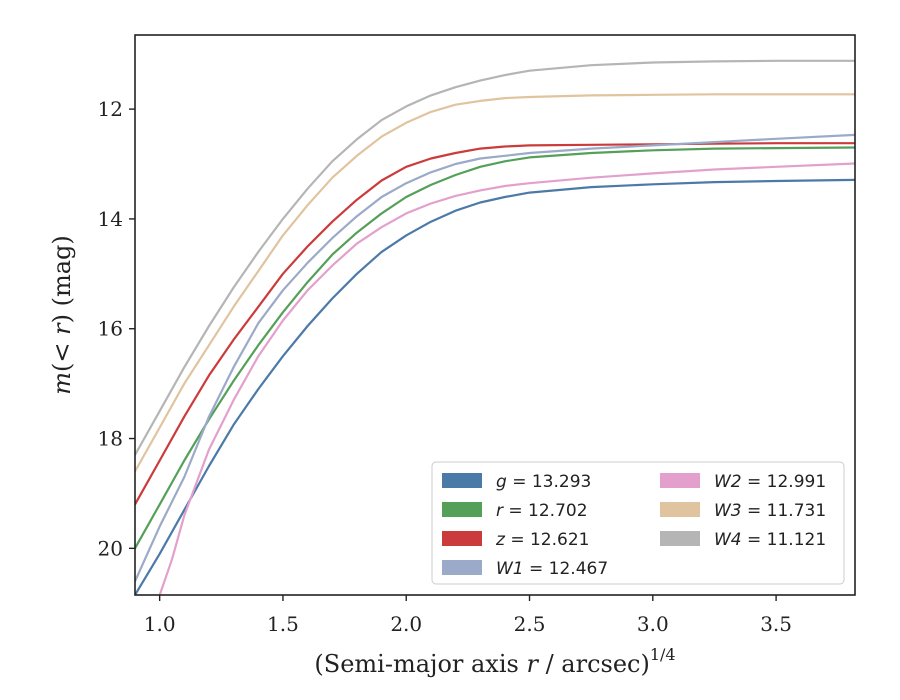 This screenshot has width=900, height=700. What do you see at coordinates (680, 538) in the screenshot?
I see `legend-swatch-w4` at bounding box center [680, 538].